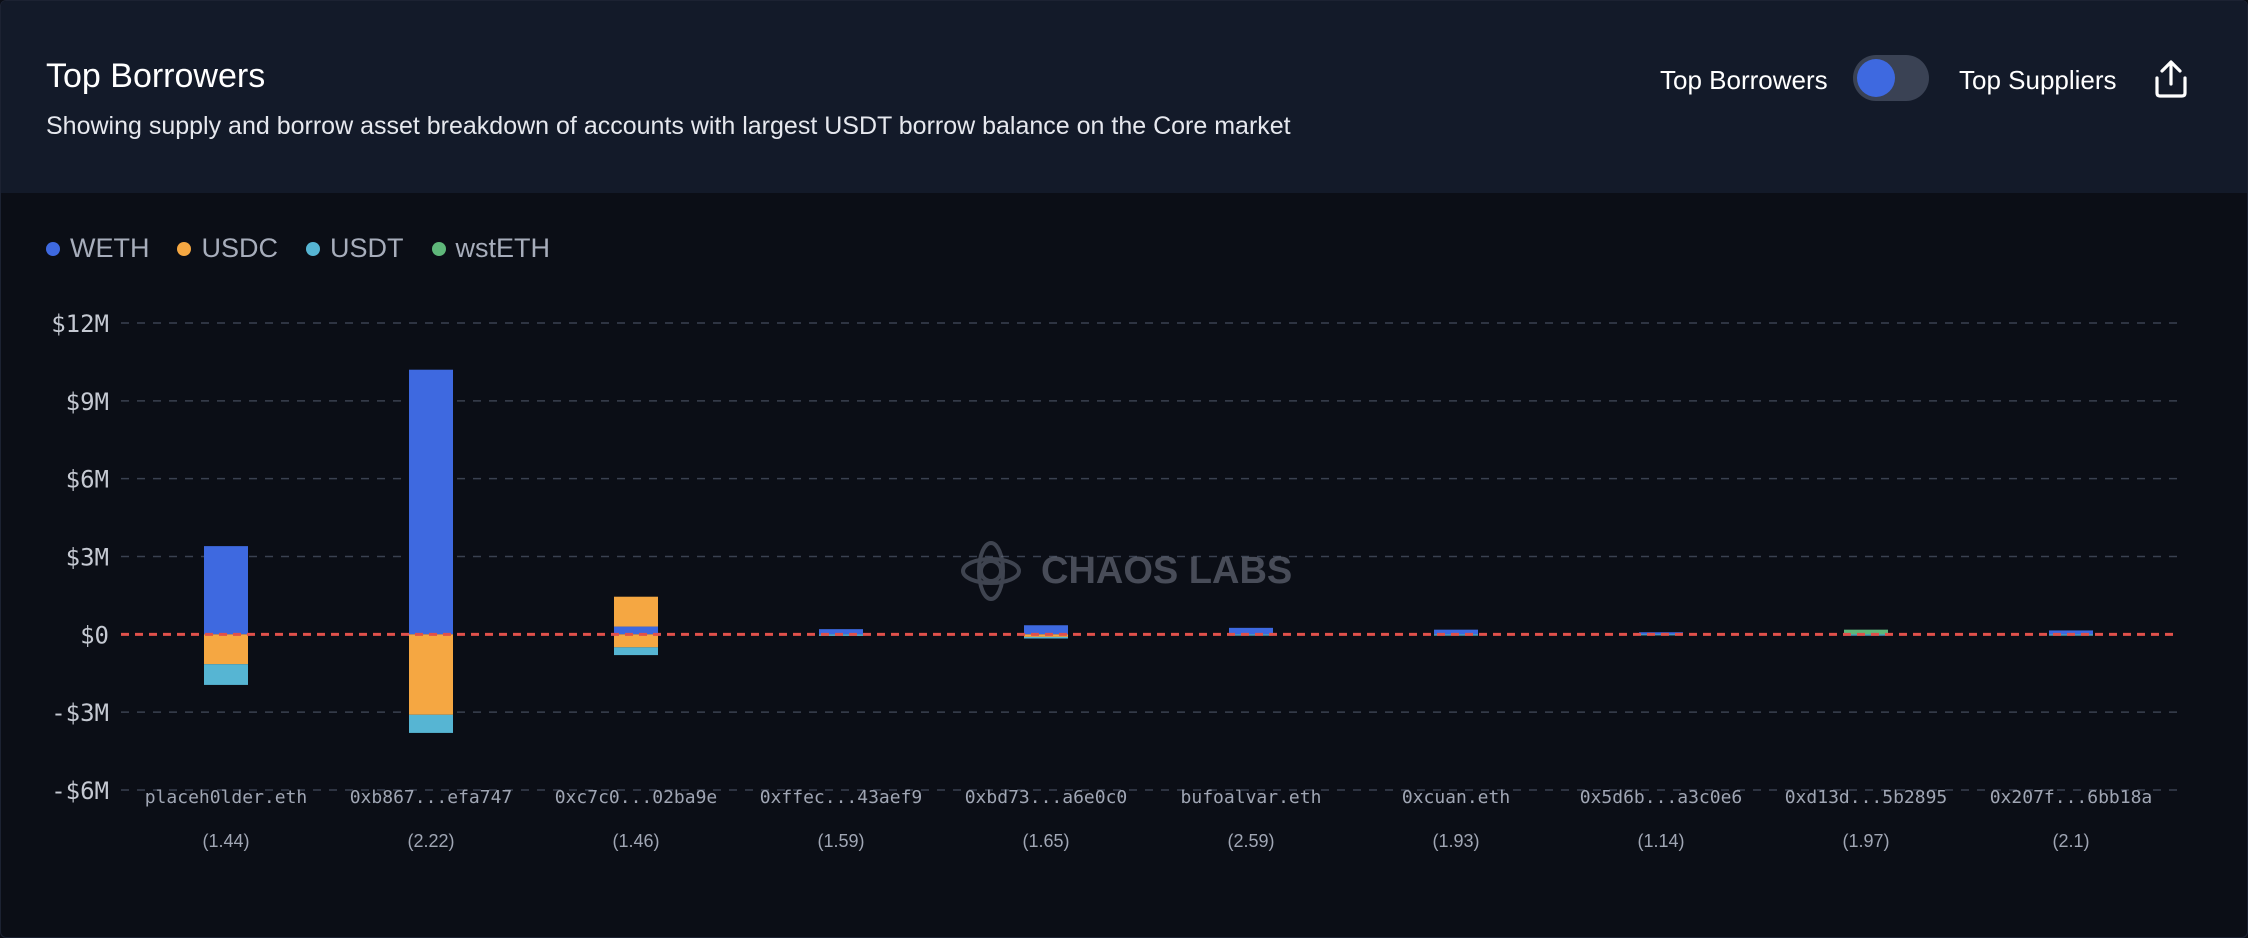 The height and width of the screenshot is (938, 2248). I want to click on legend-item-wsteth: wstETH, so click(491, 248).